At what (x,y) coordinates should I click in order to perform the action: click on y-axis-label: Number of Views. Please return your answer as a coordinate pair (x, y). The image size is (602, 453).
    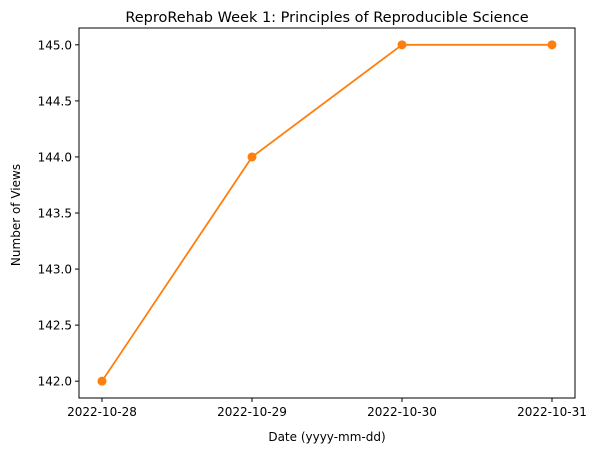
    Looking at the image, I should click on (16, 215).